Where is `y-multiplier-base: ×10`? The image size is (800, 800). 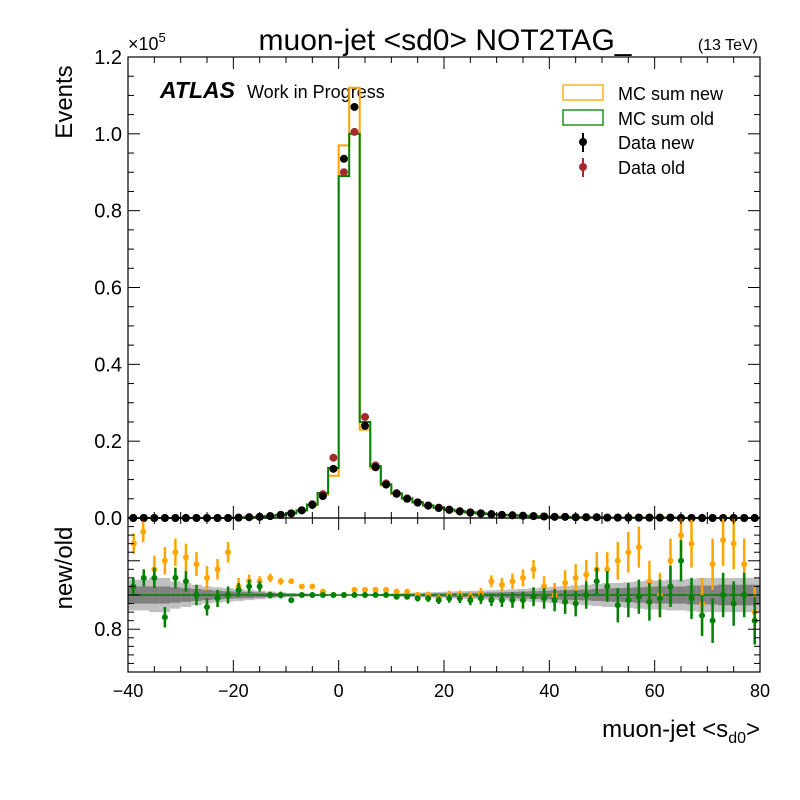 y-multiplier-base: ×10 is located at coordinates (143, 44).